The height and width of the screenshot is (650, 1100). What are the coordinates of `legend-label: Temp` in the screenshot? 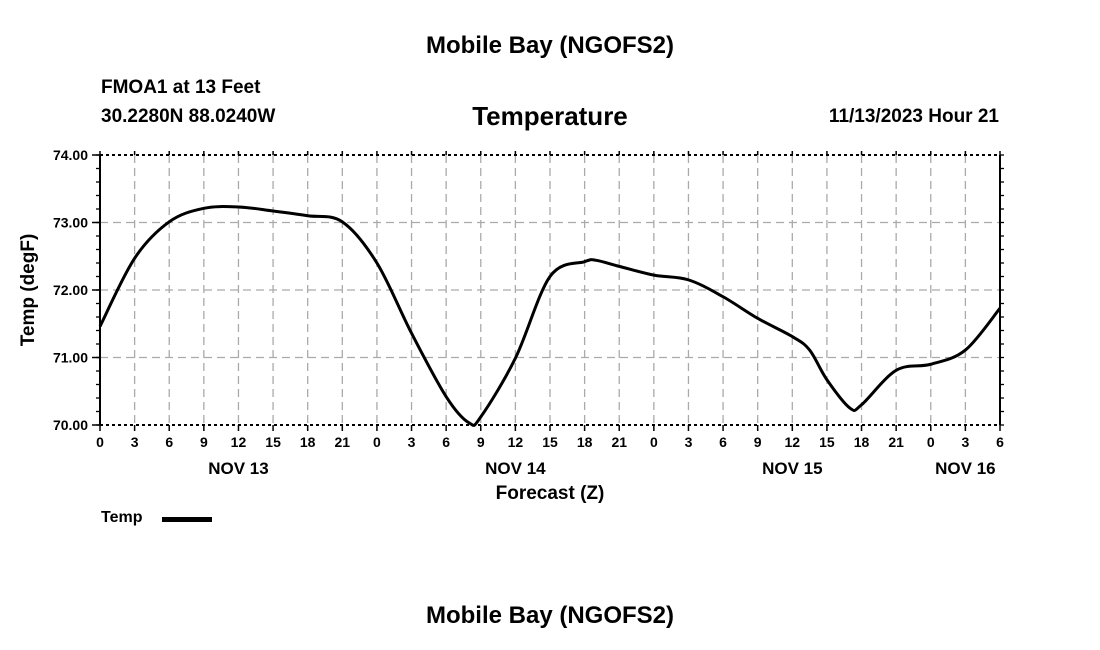 It's located at (122, 517).